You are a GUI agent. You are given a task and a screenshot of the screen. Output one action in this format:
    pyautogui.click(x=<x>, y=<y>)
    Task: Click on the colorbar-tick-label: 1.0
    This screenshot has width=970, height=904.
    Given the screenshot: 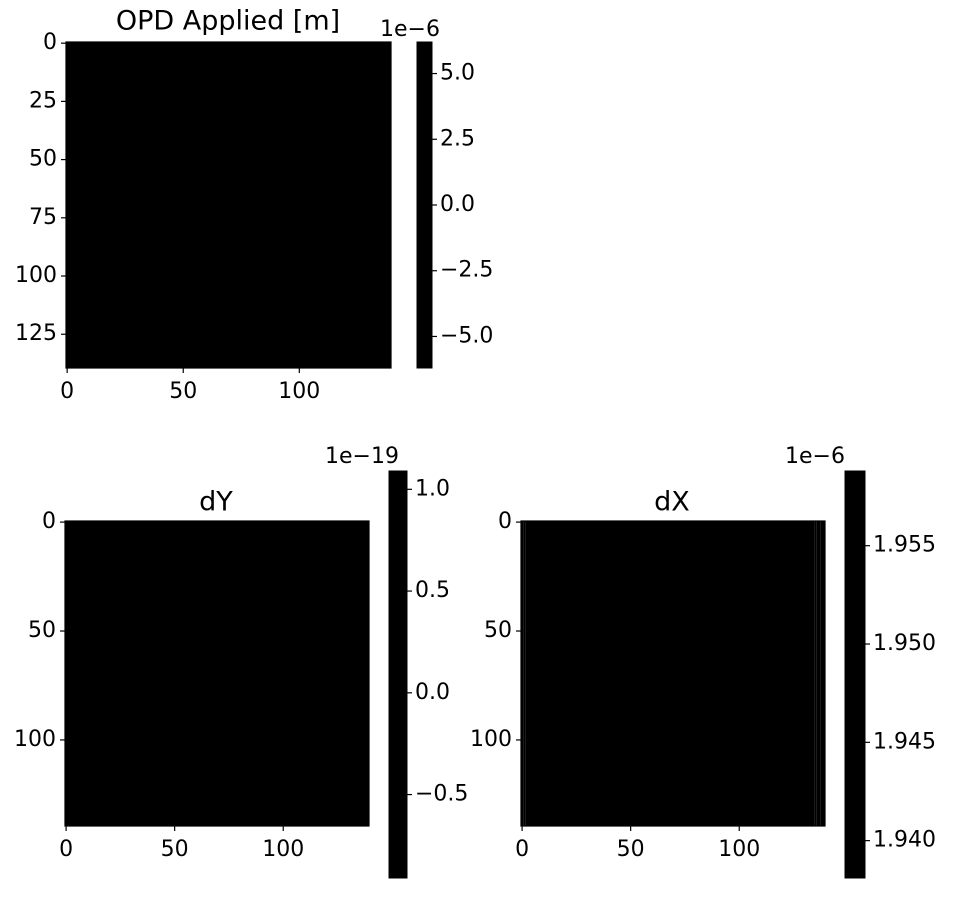 What is the action you would take?
    pyautogui.click(x=432, y=488)
    